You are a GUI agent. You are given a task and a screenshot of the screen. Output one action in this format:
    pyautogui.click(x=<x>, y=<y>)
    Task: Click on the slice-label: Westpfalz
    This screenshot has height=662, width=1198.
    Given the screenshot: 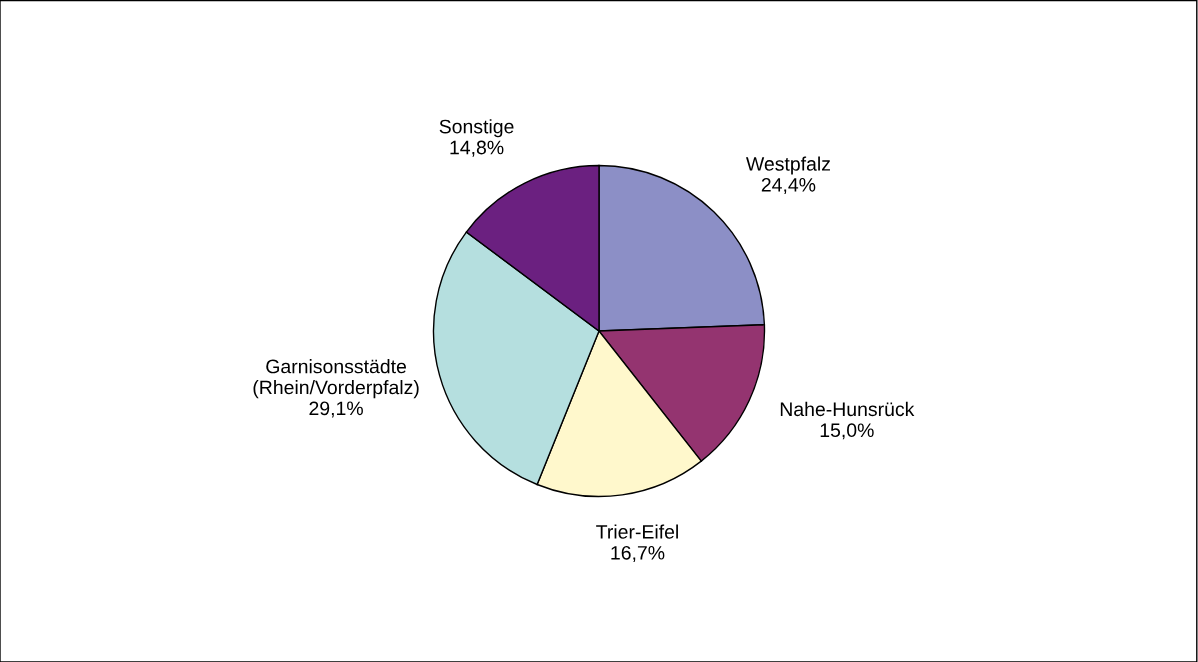 What is the action you would take?
    pyautogui.click(x=787, y=165)
    